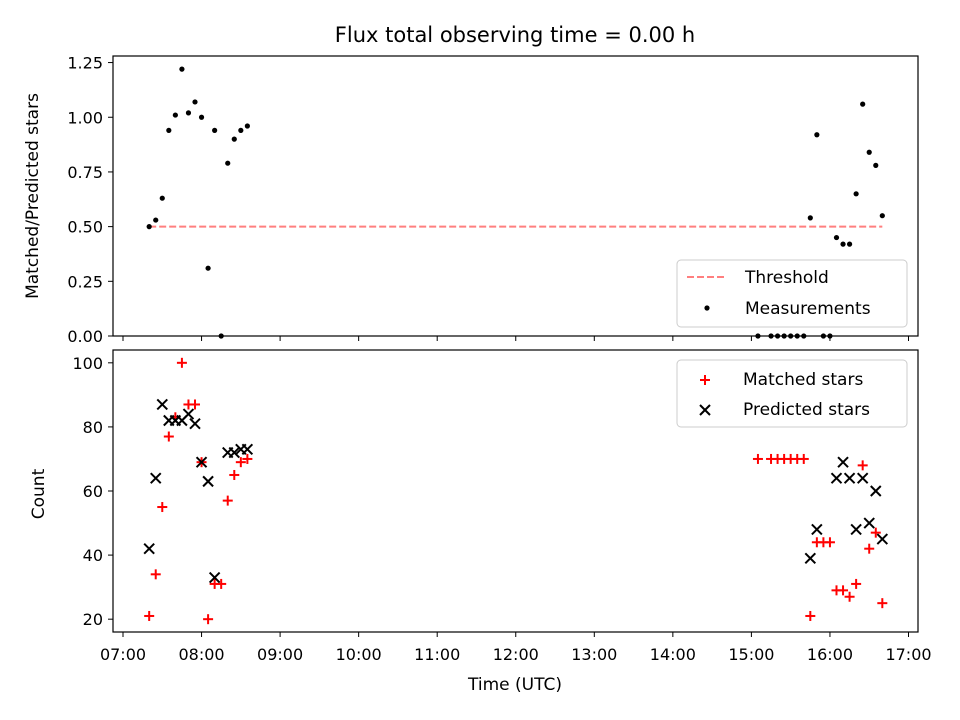  Describe the element at coordinates (201, 654) in the screenshot. I see `x-tick-label: 08:00` at that location.